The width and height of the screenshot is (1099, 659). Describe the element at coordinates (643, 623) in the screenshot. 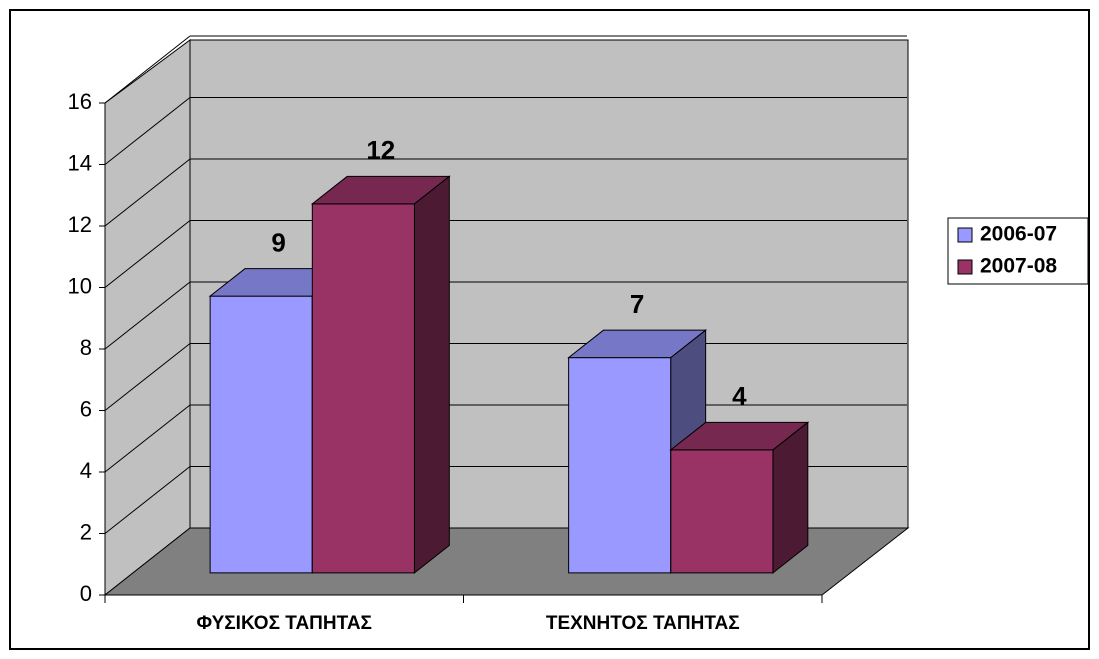

I see `x-tick-label: ΤΕΧΝΗΤΟΣ ΤΑΠΗΤΑΣ` at that location.